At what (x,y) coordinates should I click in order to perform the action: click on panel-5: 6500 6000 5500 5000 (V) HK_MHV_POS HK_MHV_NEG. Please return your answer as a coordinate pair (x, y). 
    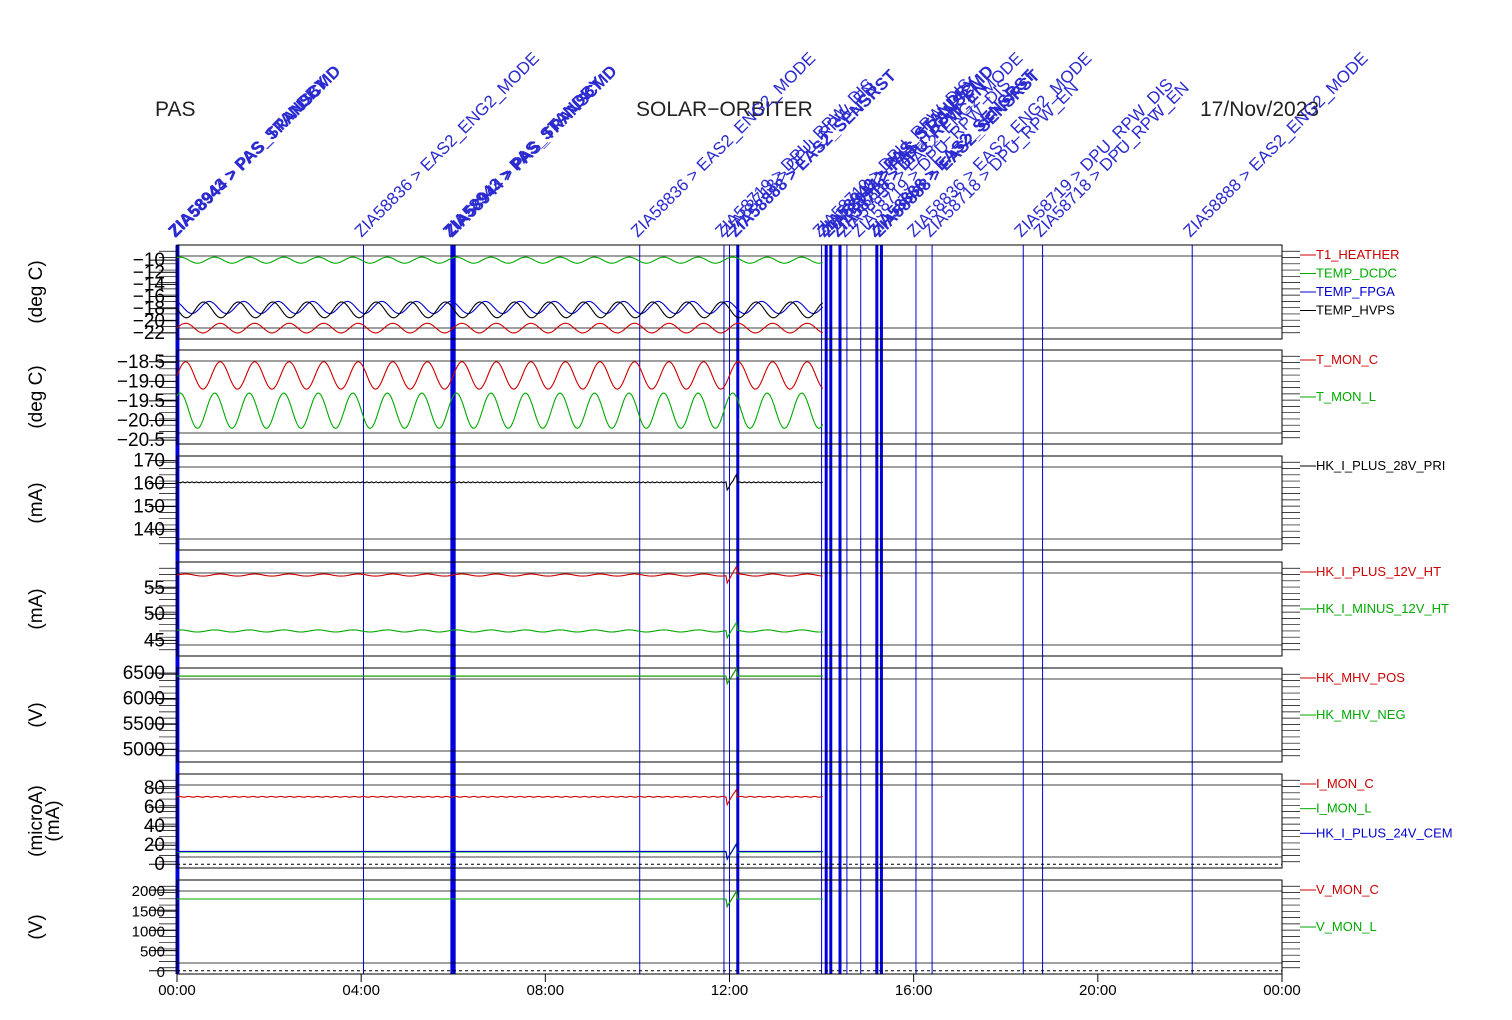
    Looking at the image, I should click on (716, 713).